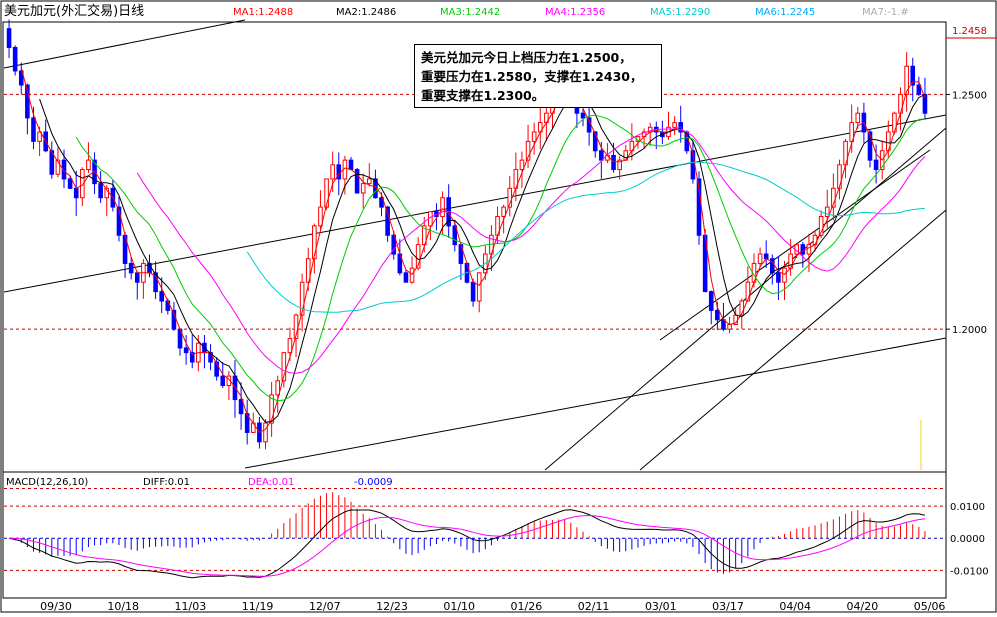  What do you see at coordinates (74, 11) in the screenshot?
I see `chart-title: 美元加元(外汇交易)日线` at bounding box center [74, 11].